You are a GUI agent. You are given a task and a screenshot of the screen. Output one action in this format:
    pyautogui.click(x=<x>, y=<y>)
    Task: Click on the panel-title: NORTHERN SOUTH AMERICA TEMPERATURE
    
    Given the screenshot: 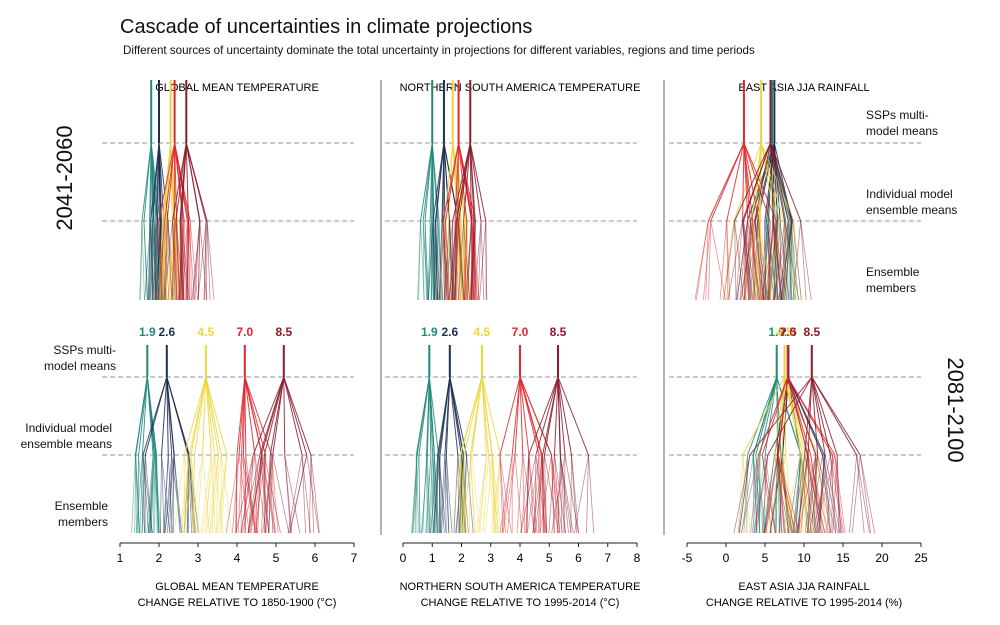 What is the action you would take?
    pyautogui.click(x=520, y=88)
    